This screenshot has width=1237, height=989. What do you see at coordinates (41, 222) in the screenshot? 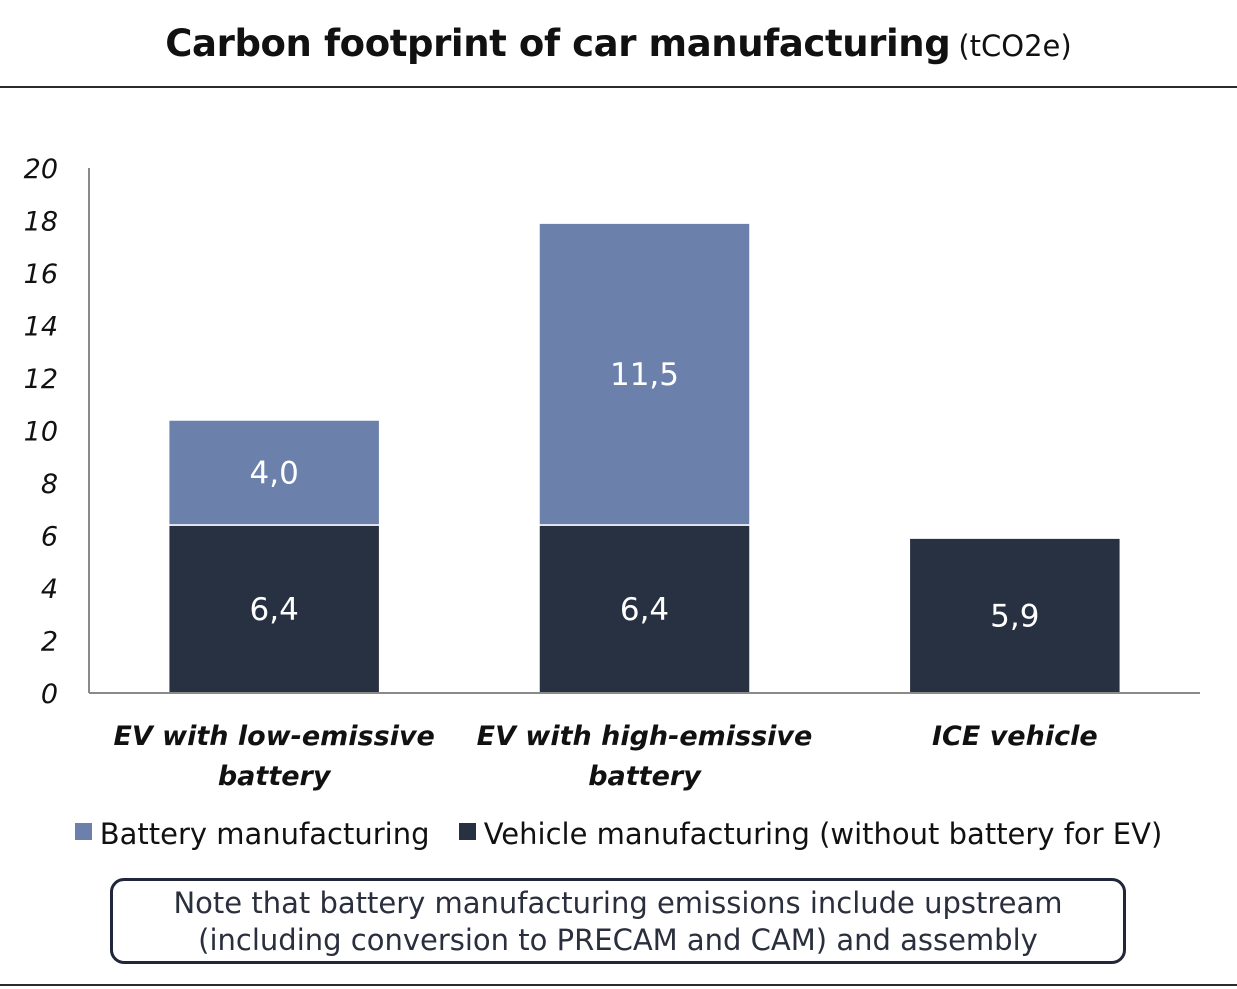
I see `y-tick-label: 18` at bounding box center [41, 222].